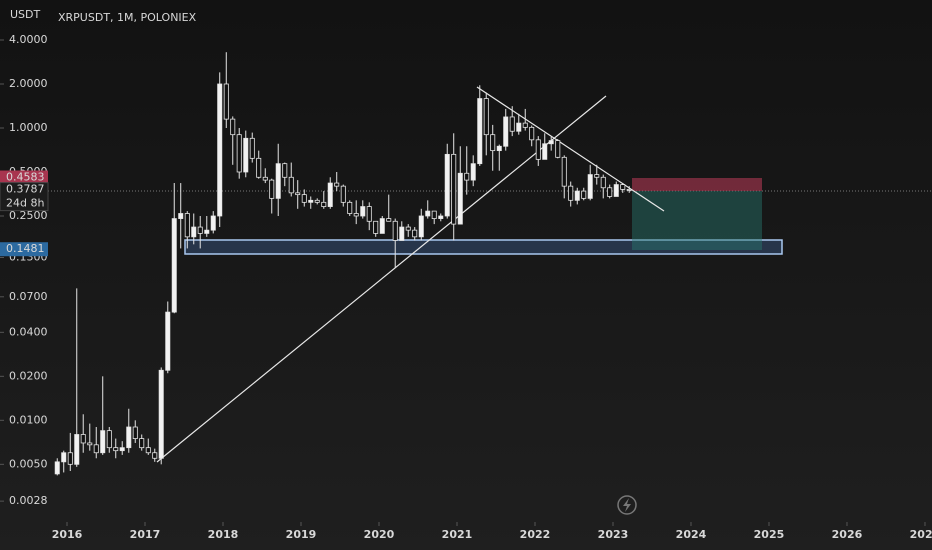 This screenshot has width=932, height=550. What do you see at coordinates (28, 331) in the screenshot?
I see `y-tick-label: 0.0400` at bounding box center [28, 331].